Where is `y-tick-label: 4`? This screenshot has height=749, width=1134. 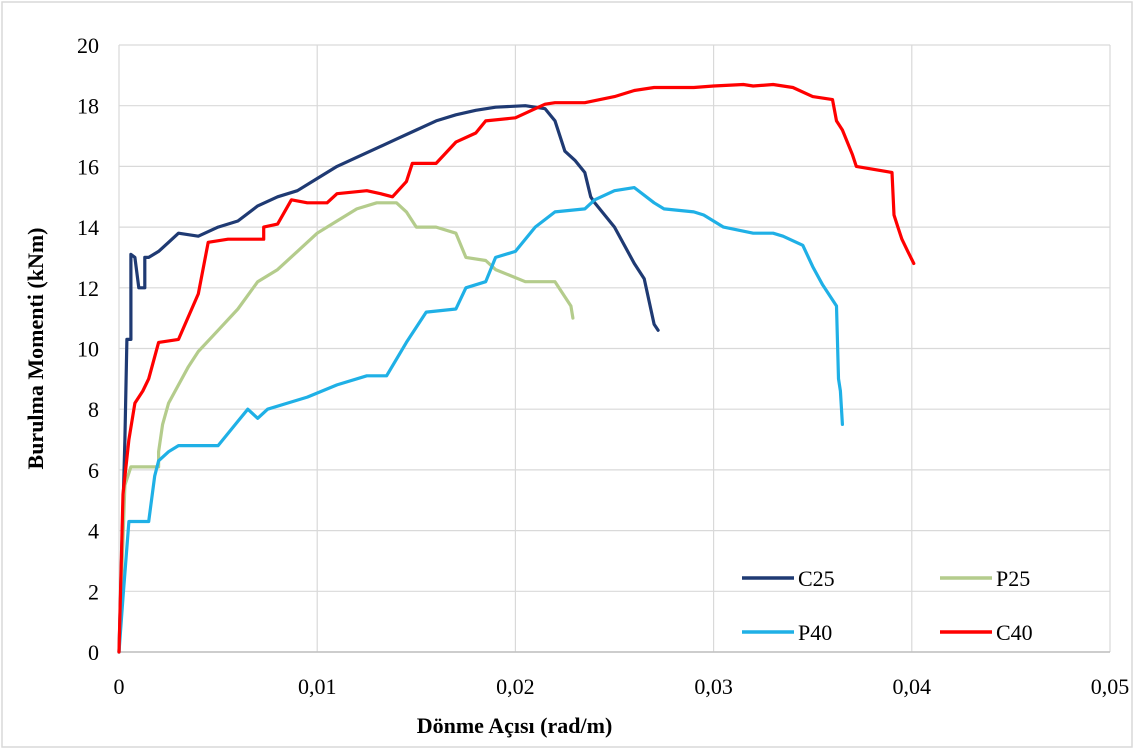 y-tick-label: 4 is located at coordinates (93, 531).